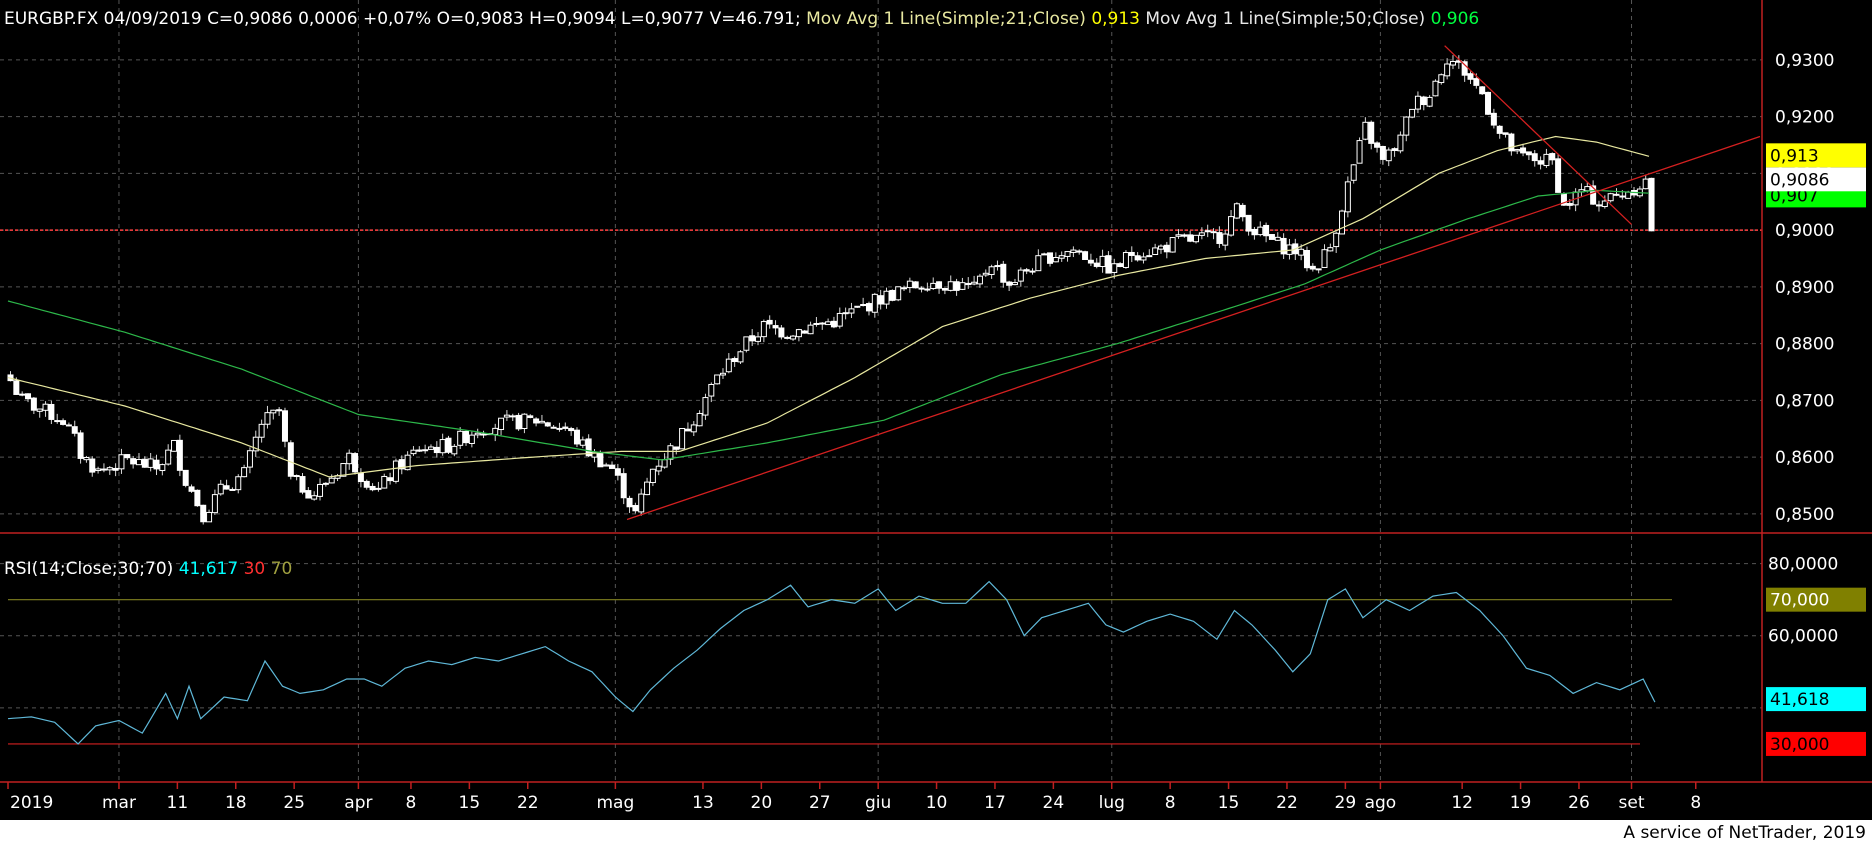  Describe the element at coordinates (148, 569) in the screenshot. I see `rsi-header: RSI(14;Close;30;70) 41,617 30 70` at that location.